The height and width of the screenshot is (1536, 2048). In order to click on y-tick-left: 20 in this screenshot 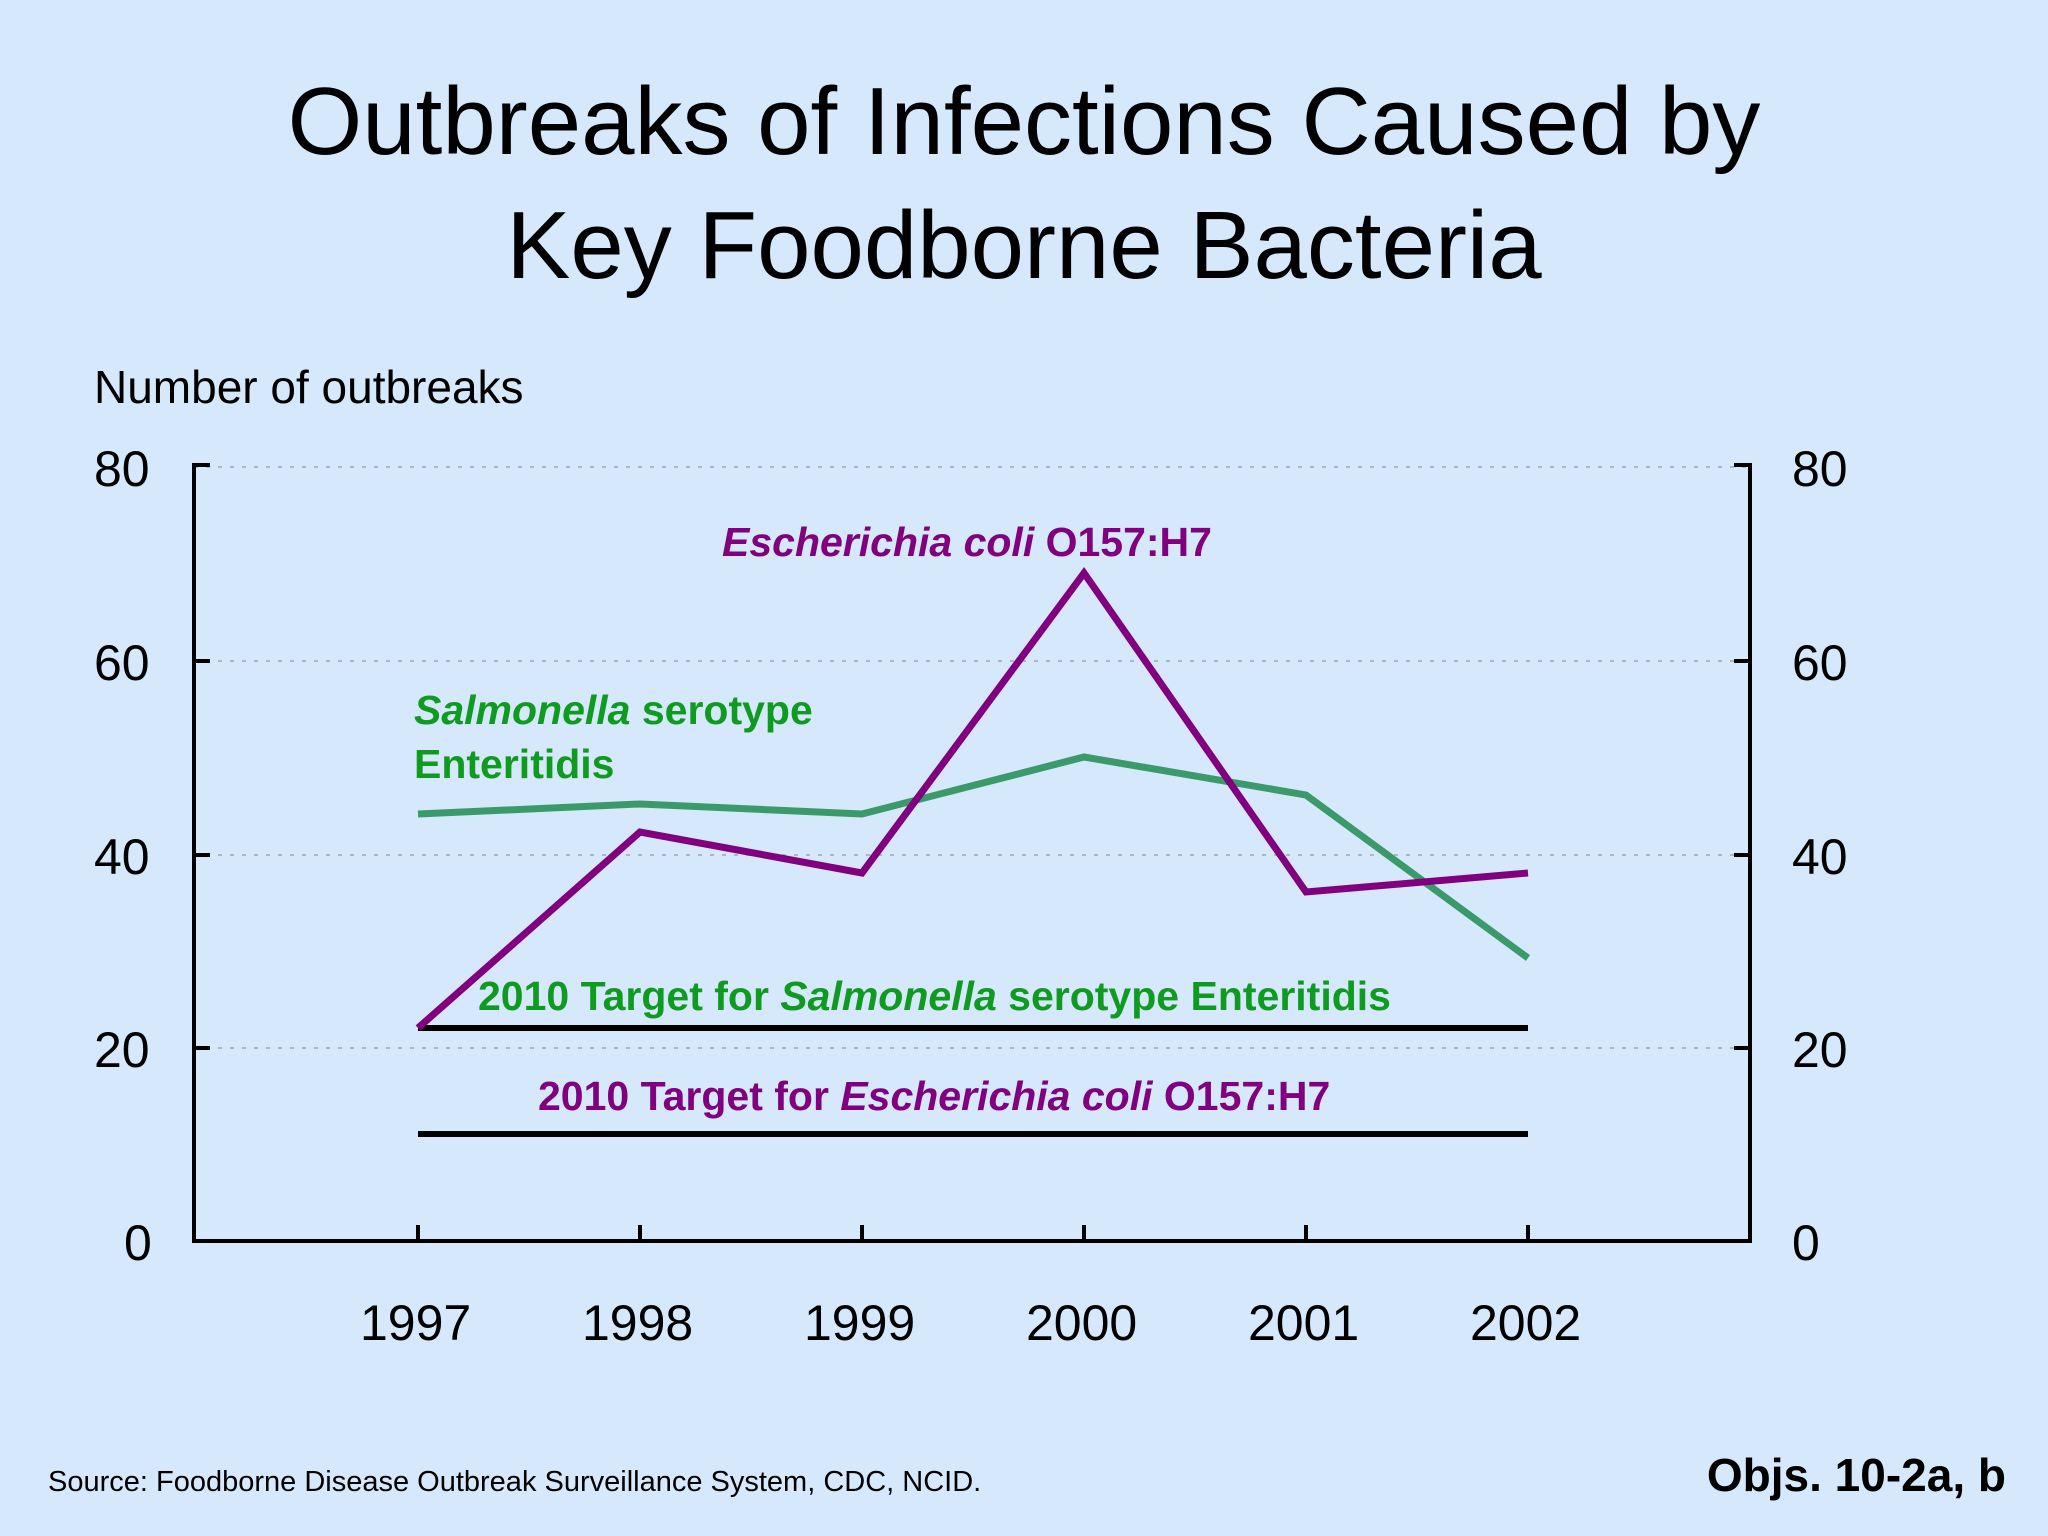, I will do `click(122, 1050)`.